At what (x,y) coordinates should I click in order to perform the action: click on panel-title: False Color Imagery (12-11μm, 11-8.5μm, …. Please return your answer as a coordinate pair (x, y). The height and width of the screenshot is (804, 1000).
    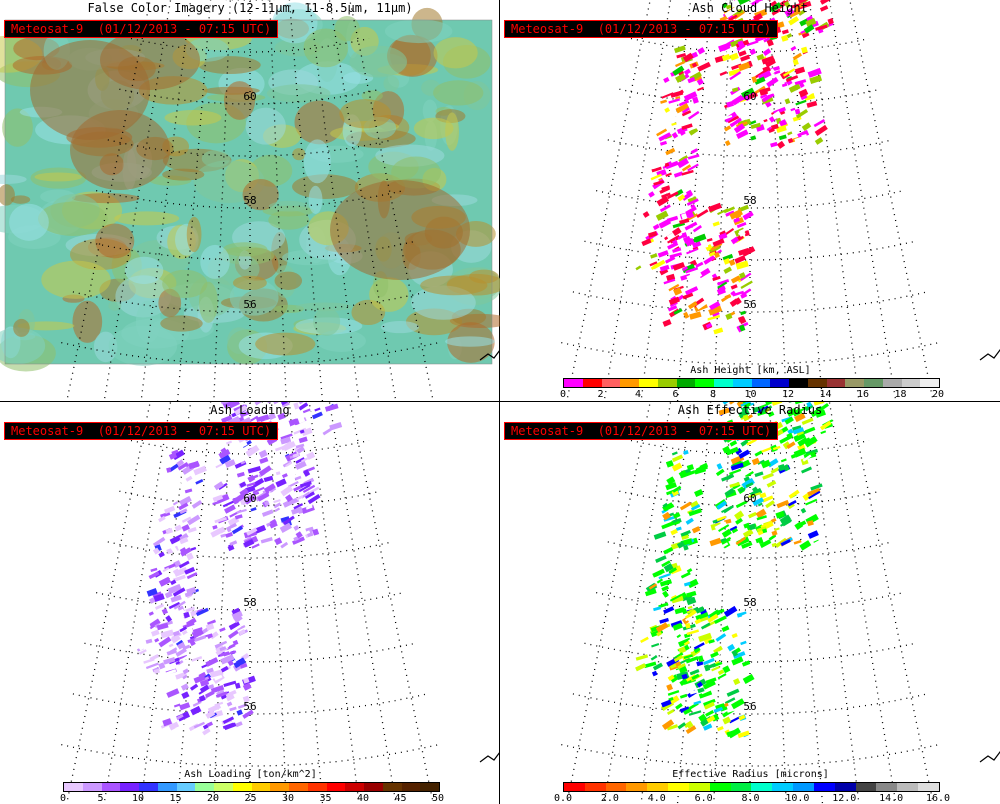
    Looking at the image, I should click on (250, 8).